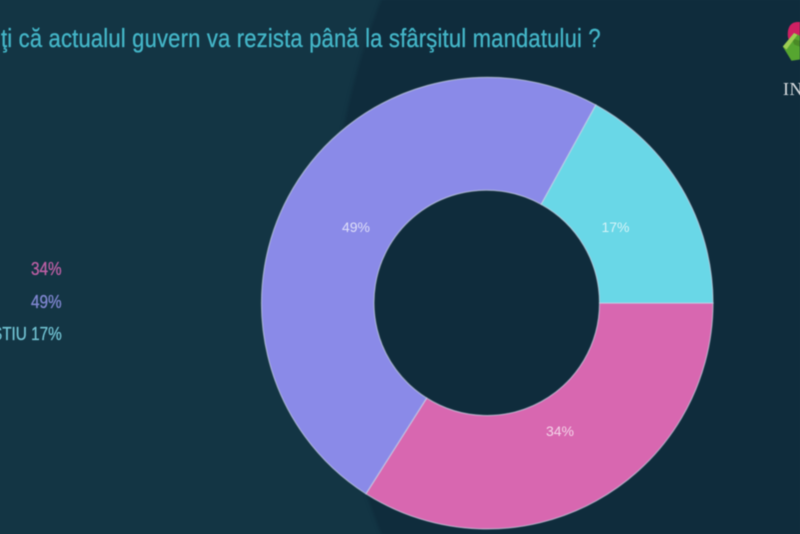 The width and height of the screenshot is (800, 534). Describe the element at coordinates (615, 227) in the screenshot. I see `svg-text: 17%` at that location.